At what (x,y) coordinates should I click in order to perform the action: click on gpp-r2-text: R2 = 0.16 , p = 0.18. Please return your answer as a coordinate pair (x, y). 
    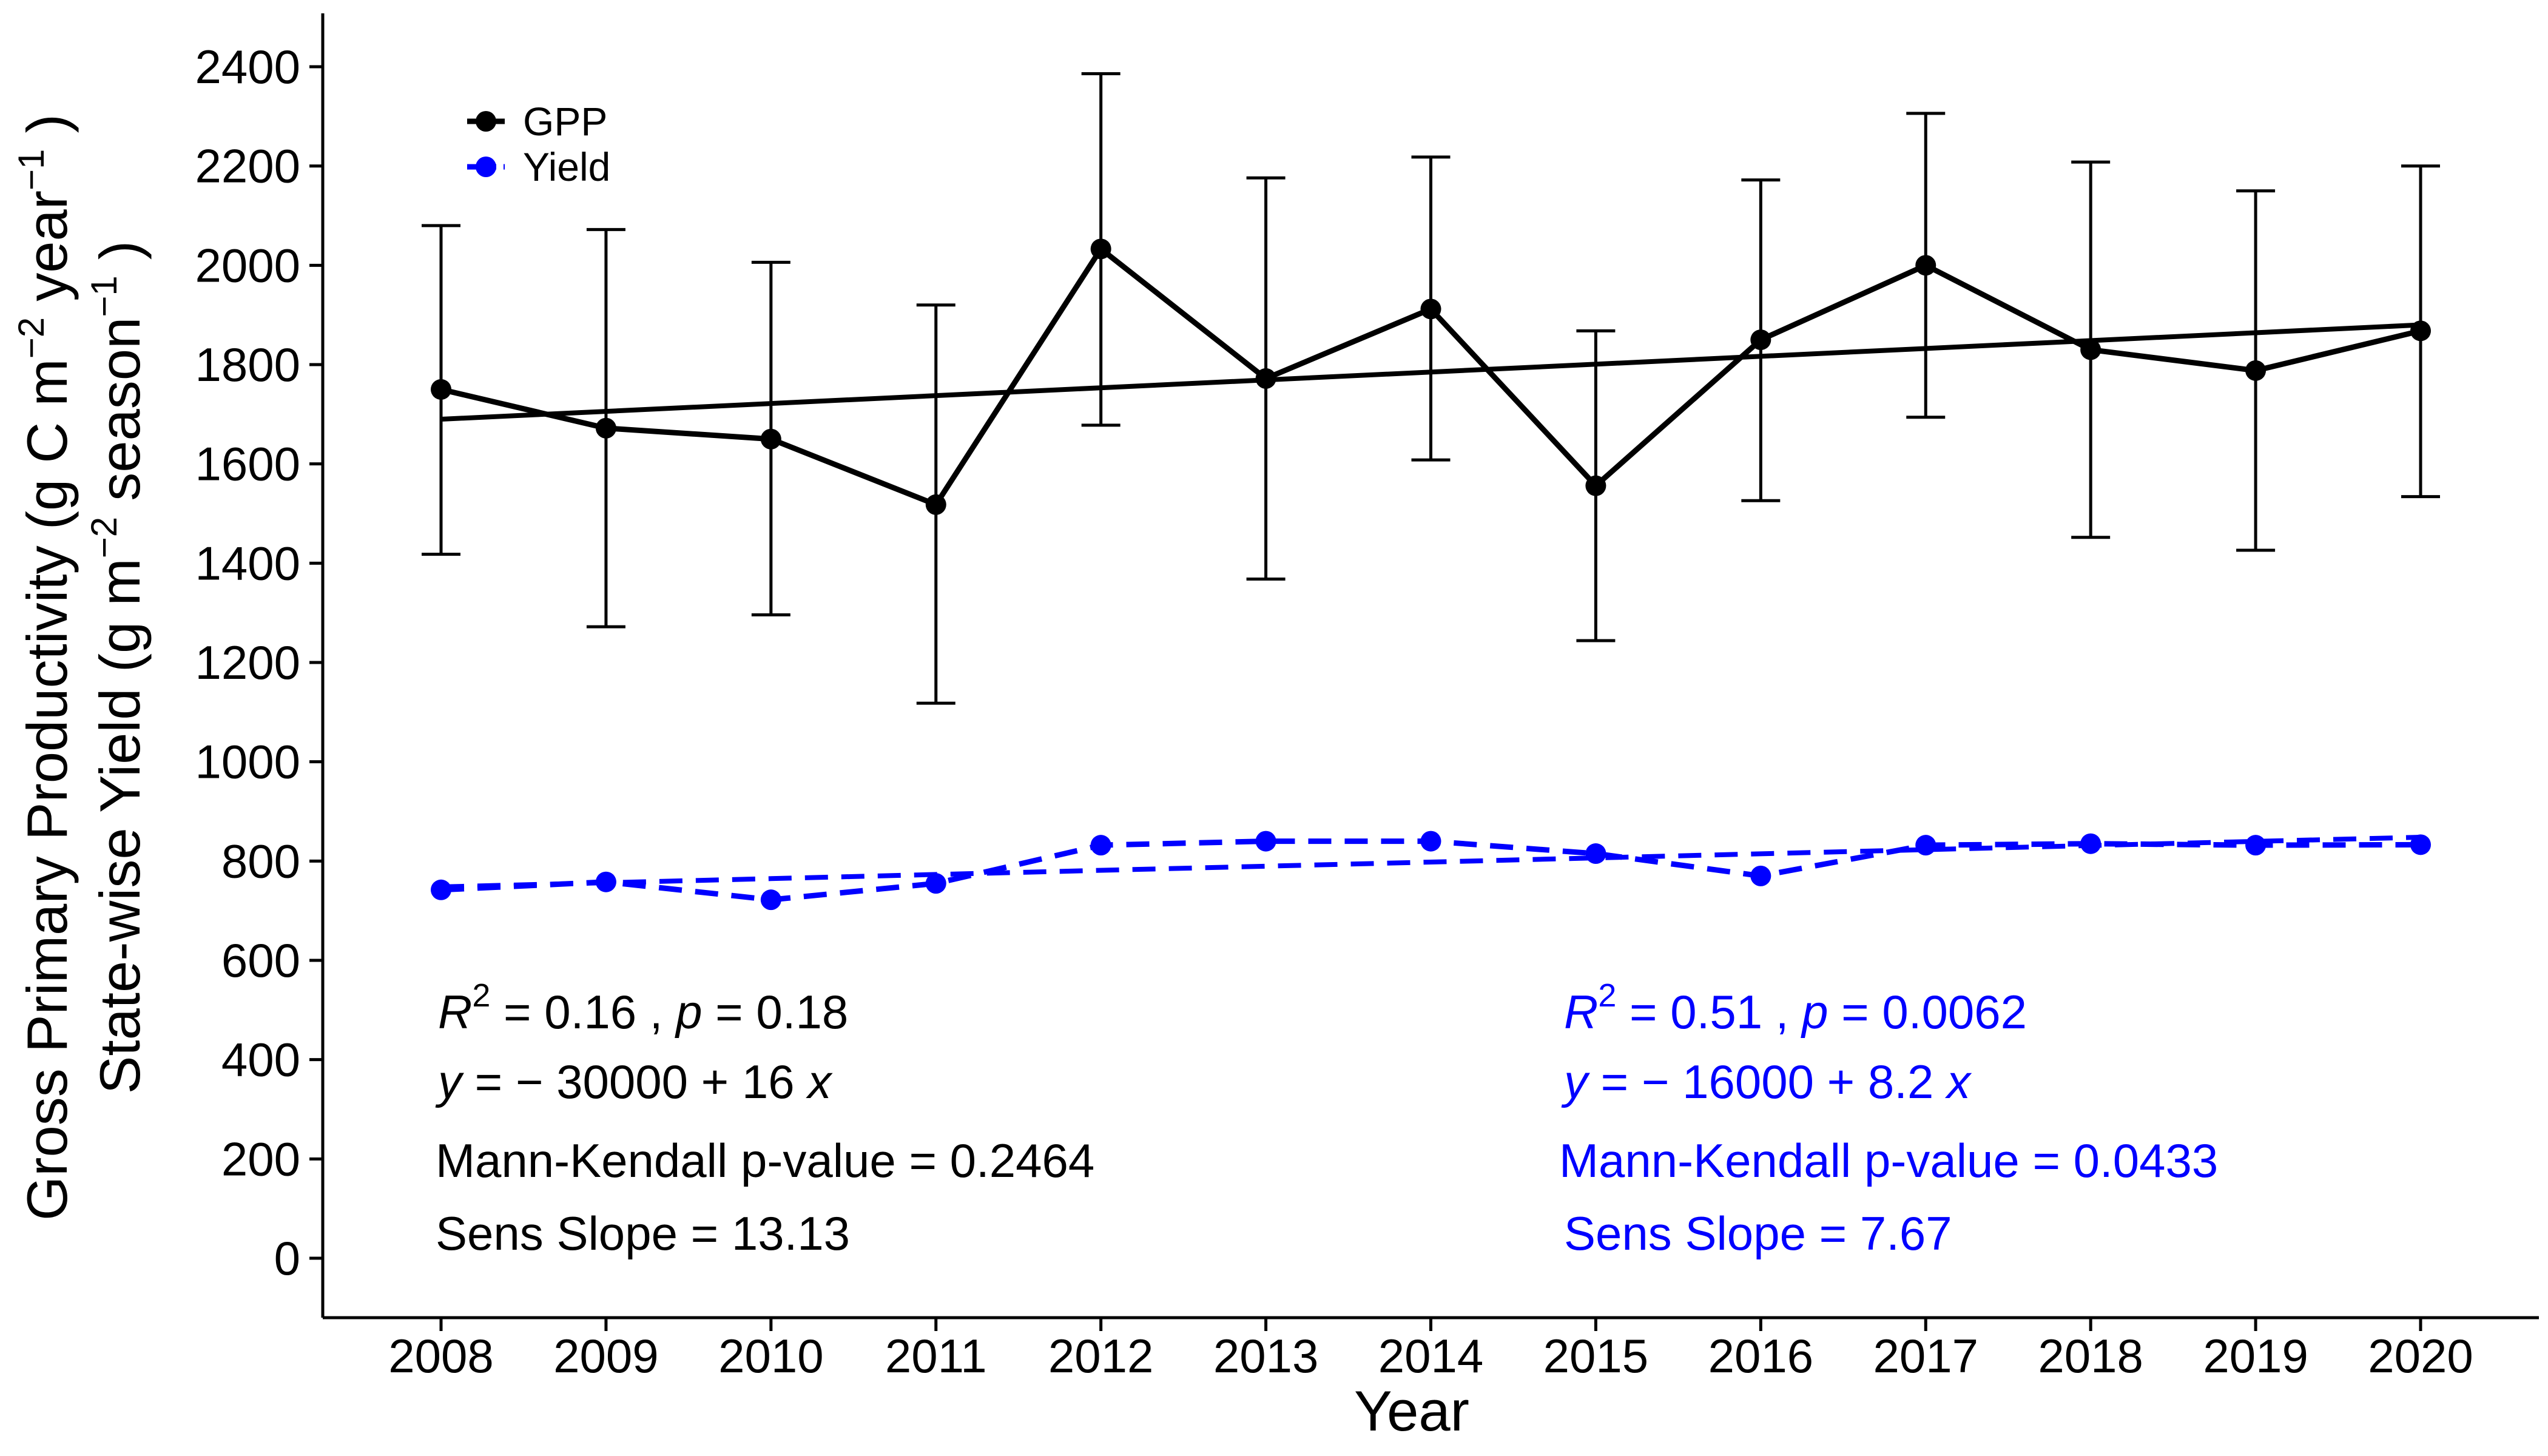
    Looking at the image, I should click on (643, 1008).